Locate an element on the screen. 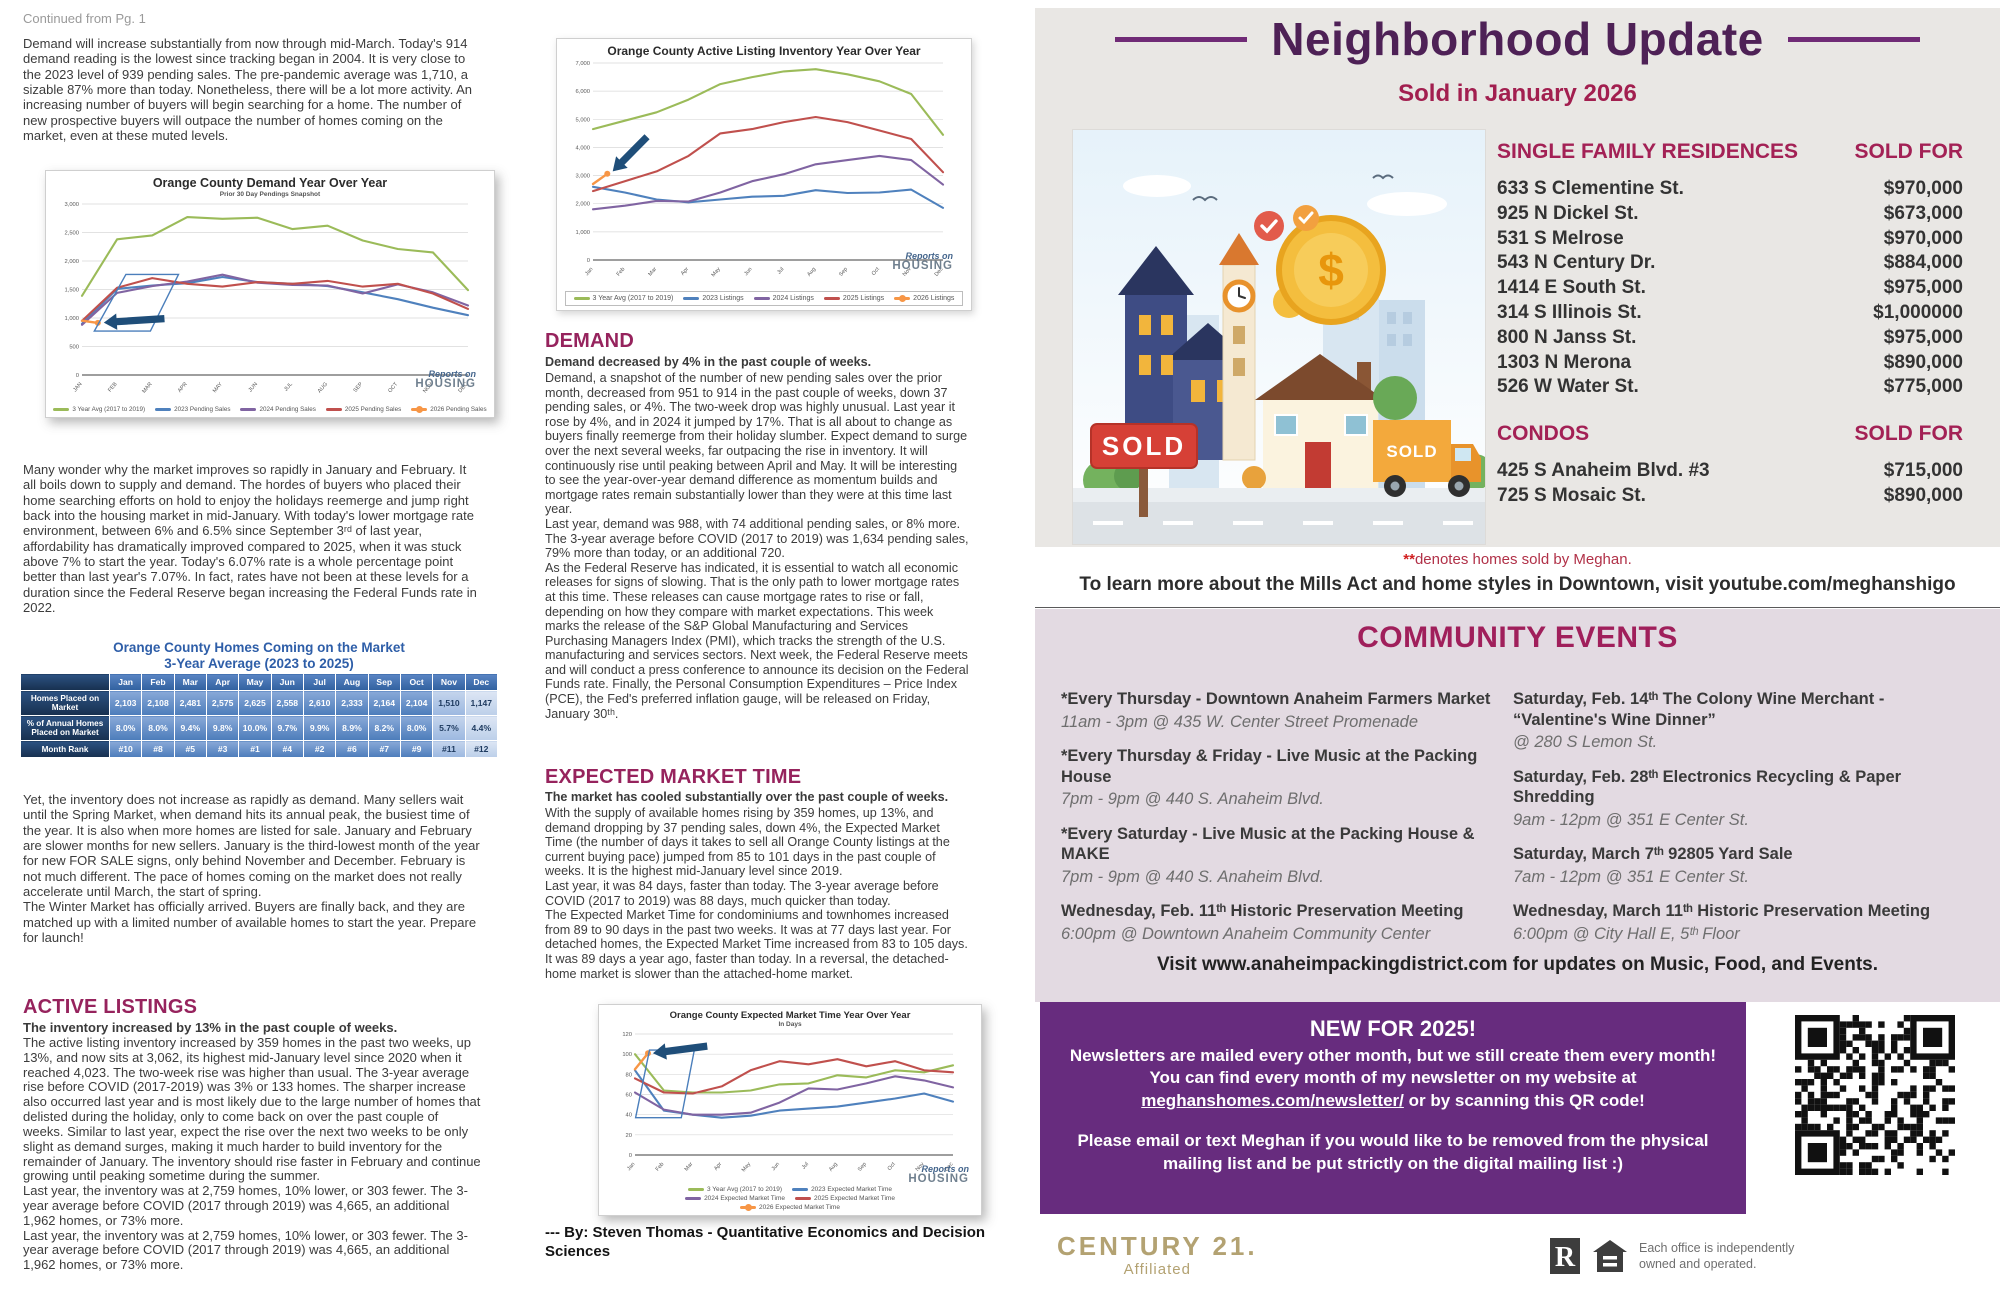 The height and width of the screenshot is (1294, 2000). legend-item: 2023 Pending Sales is located at coordinates (192, 409).